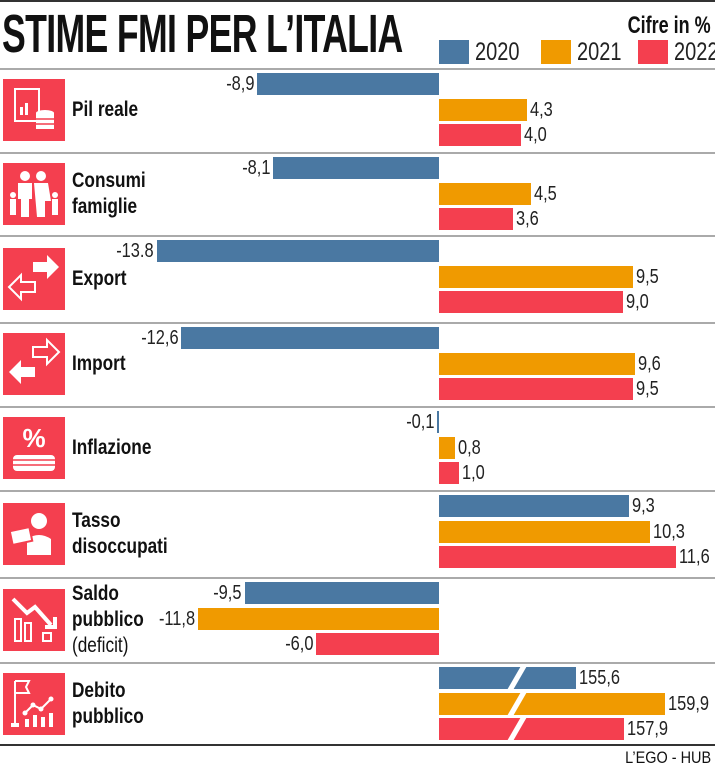 This screenshot has height=768, width=715. Describe the element at coordinates (357, 1) in the screenshot. I see `top-rule` at that location.